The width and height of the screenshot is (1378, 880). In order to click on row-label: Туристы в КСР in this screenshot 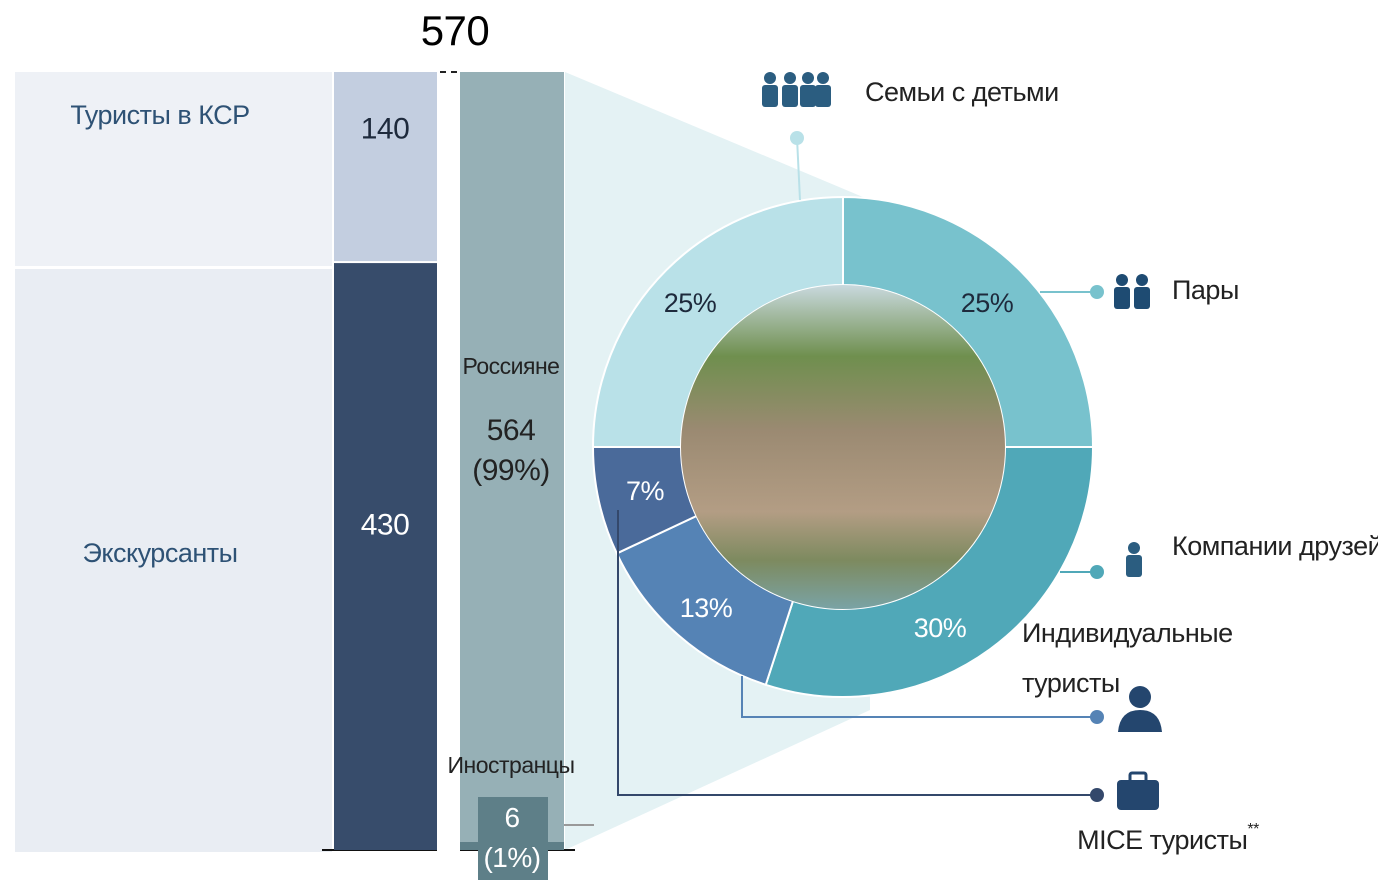, I will do `click(159, 115)`.